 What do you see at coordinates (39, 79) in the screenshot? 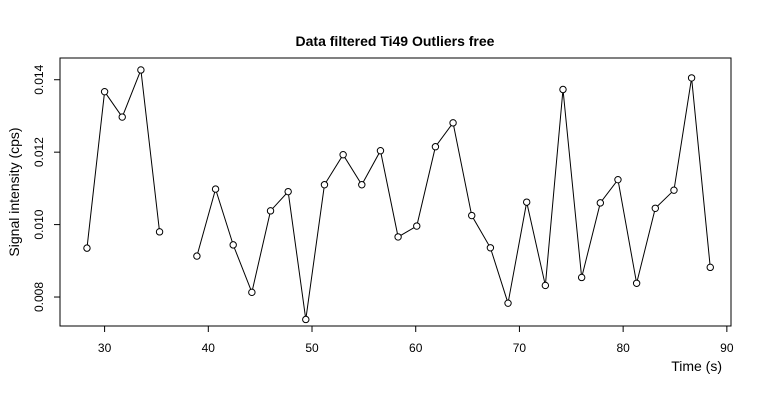
I see `y-tick-label: 0.014` at bounding box center [39, 79].